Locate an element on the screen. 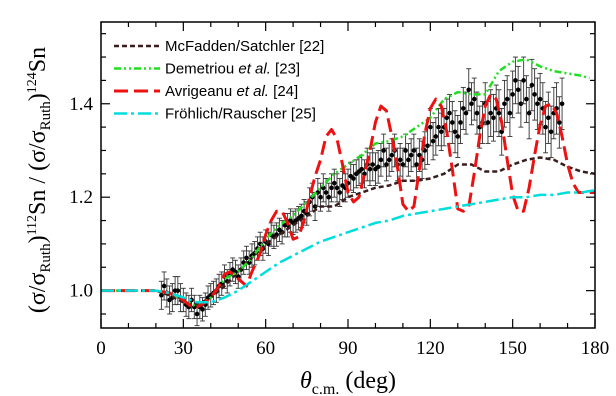 The width and height of the screenshot is (616, 396). x-tick-label: 0 is located at coordinates (101, 348).